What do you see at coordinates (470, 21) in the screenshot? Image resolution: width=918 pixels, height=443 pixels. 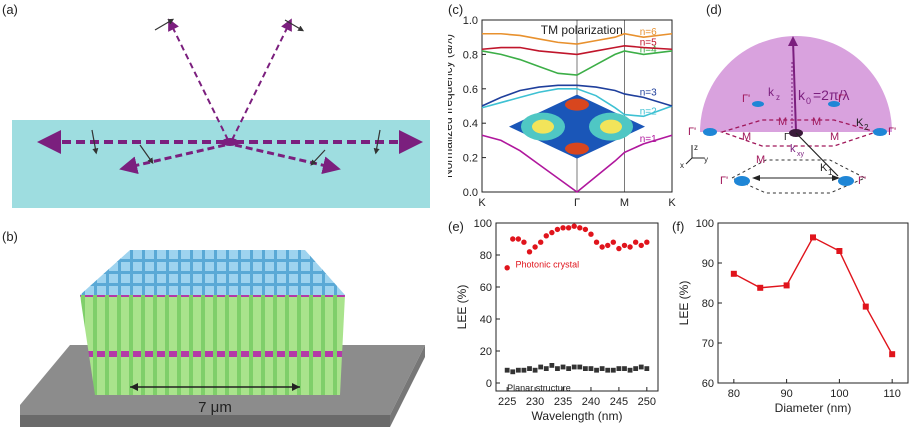 I see `y-tick-label: 1.0` at bounding box center [470, 21].